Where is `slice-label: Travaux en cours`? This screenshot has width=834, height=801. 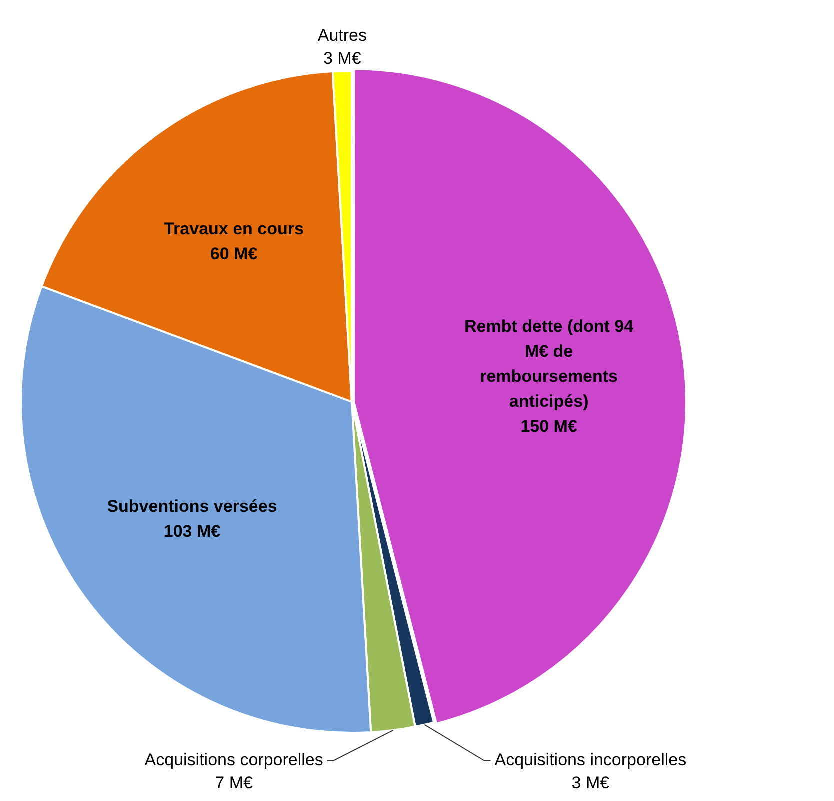
slice-label: Travaux en cours is located at coordinates (234, 228).